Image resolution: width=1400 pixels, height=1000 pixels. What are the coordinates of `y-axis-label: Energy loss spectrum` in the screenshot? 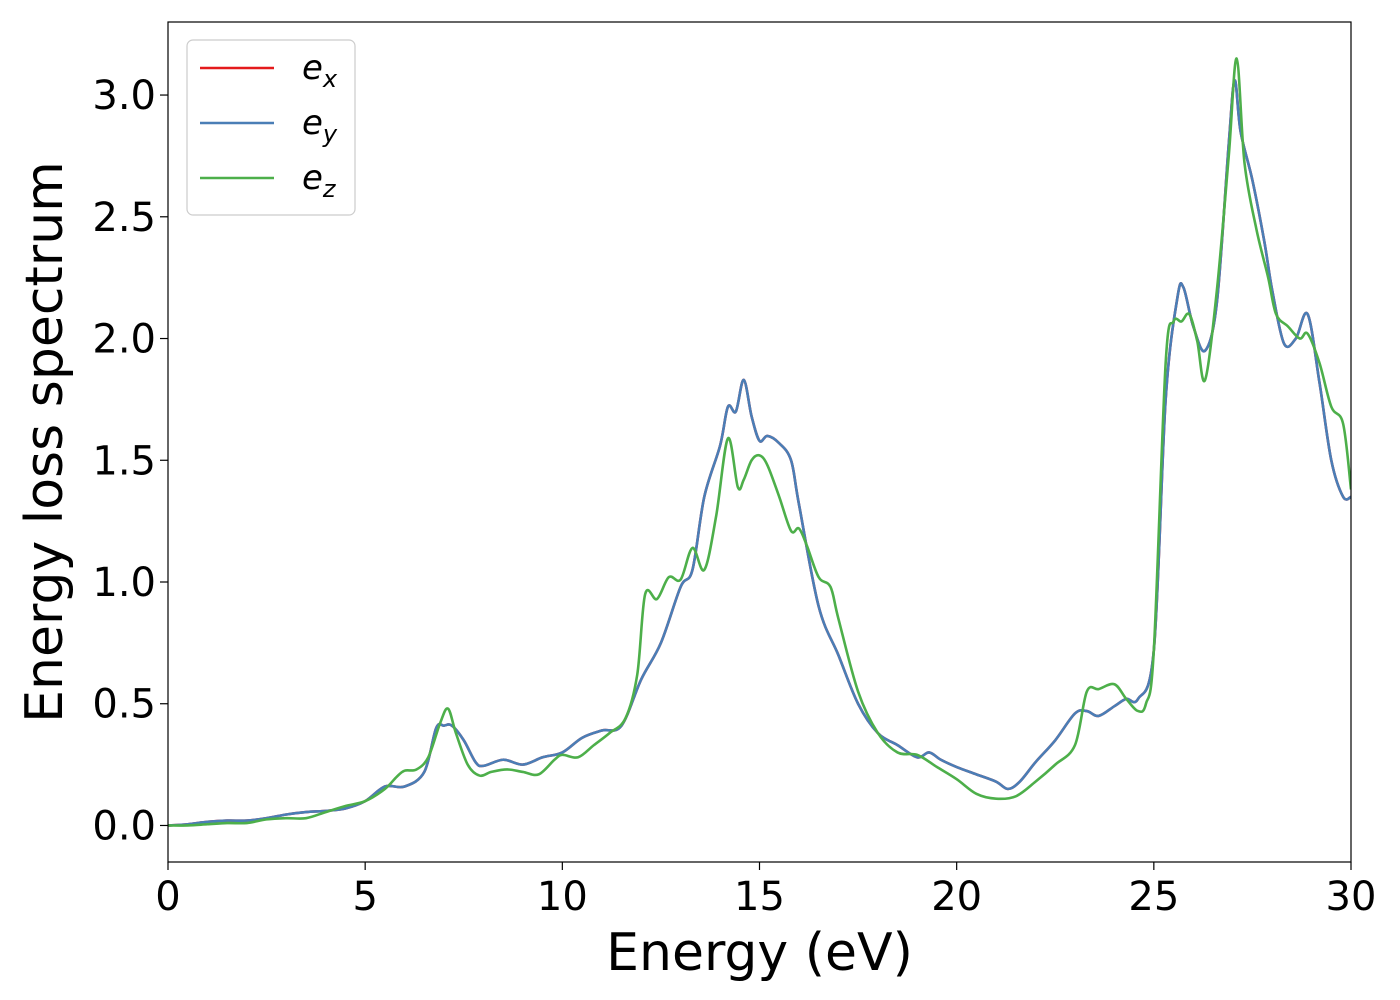 It's located at (45, 442).